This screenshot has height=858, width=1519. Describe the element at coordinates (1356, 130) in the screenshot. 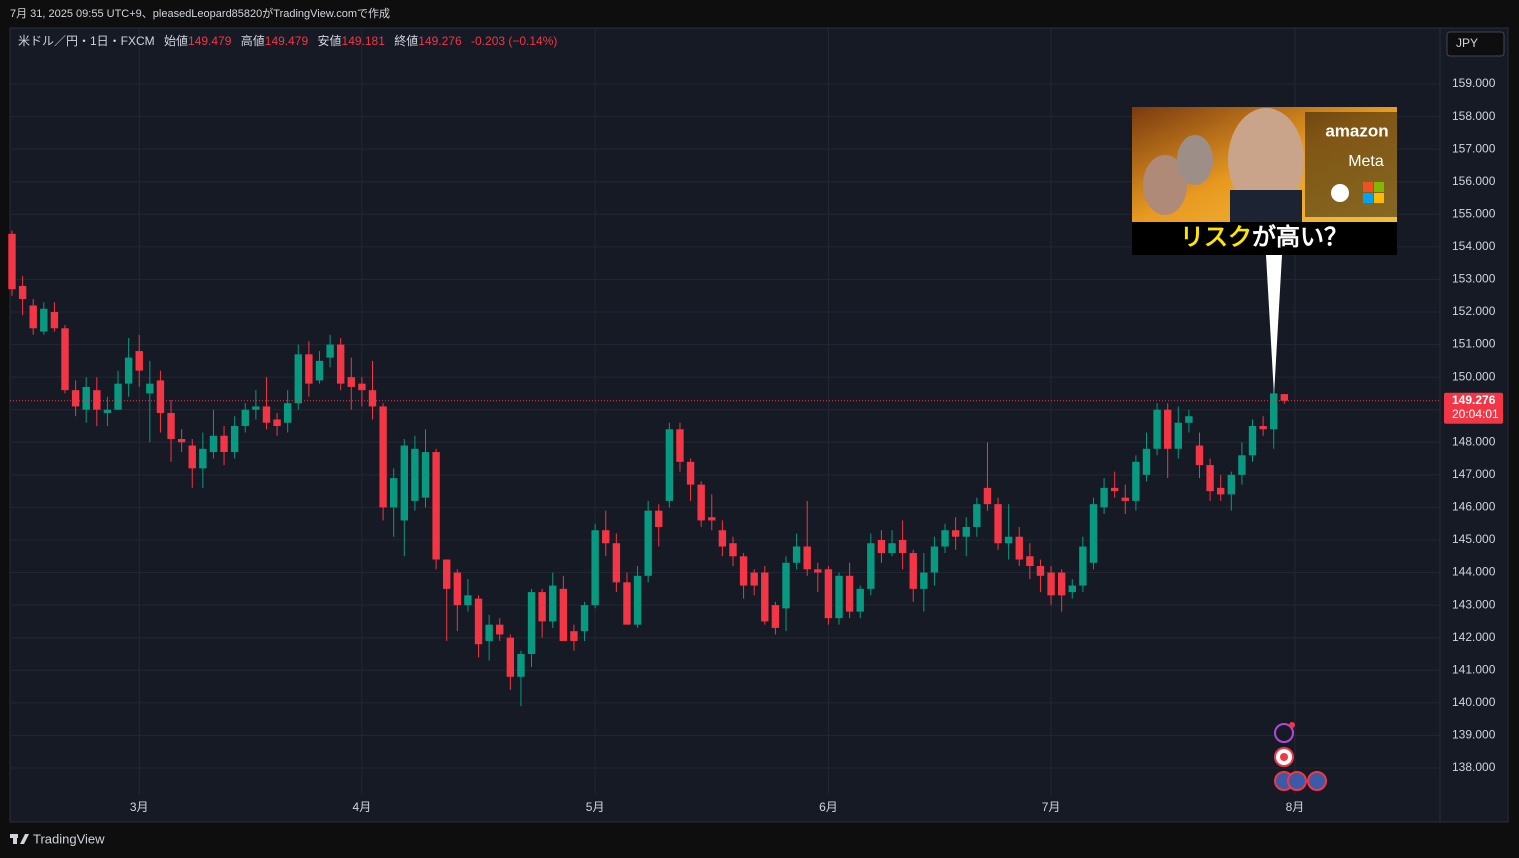

I see `logo: amazon` at that location.